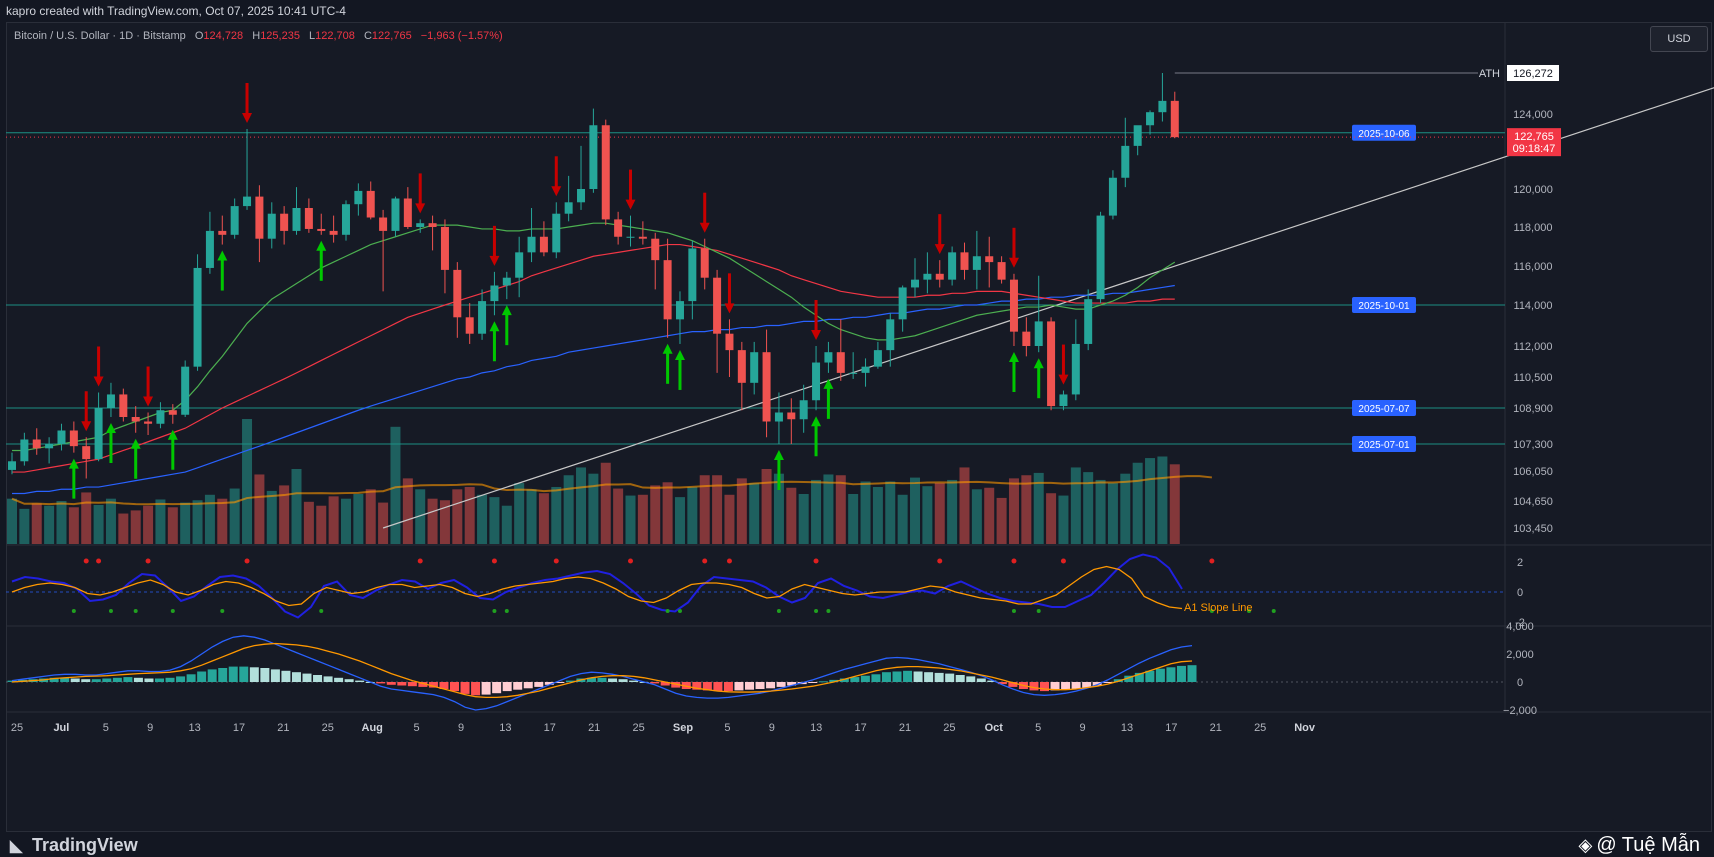 Image resolution: width=1714 pixels, height=857 pixels. I want to click on currency-button: USD, so click(1679, 39).